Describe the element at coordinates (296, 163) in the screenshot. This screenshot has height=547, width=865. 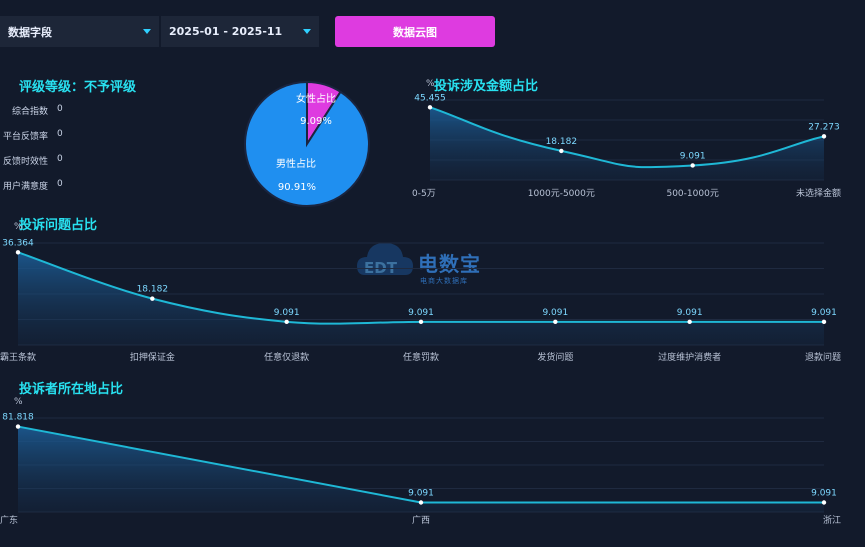
I see `pie-label: 男性占比` at that location.